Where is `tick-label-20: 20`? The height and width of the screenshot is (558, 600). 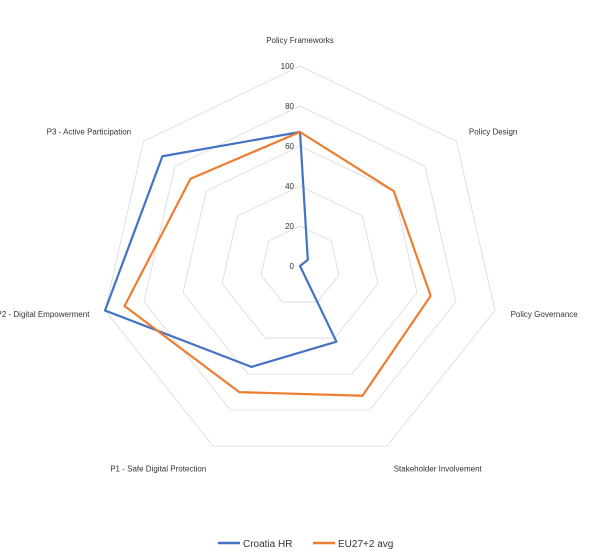
tick-label-20: 20 is located at coordinates (289, 226).